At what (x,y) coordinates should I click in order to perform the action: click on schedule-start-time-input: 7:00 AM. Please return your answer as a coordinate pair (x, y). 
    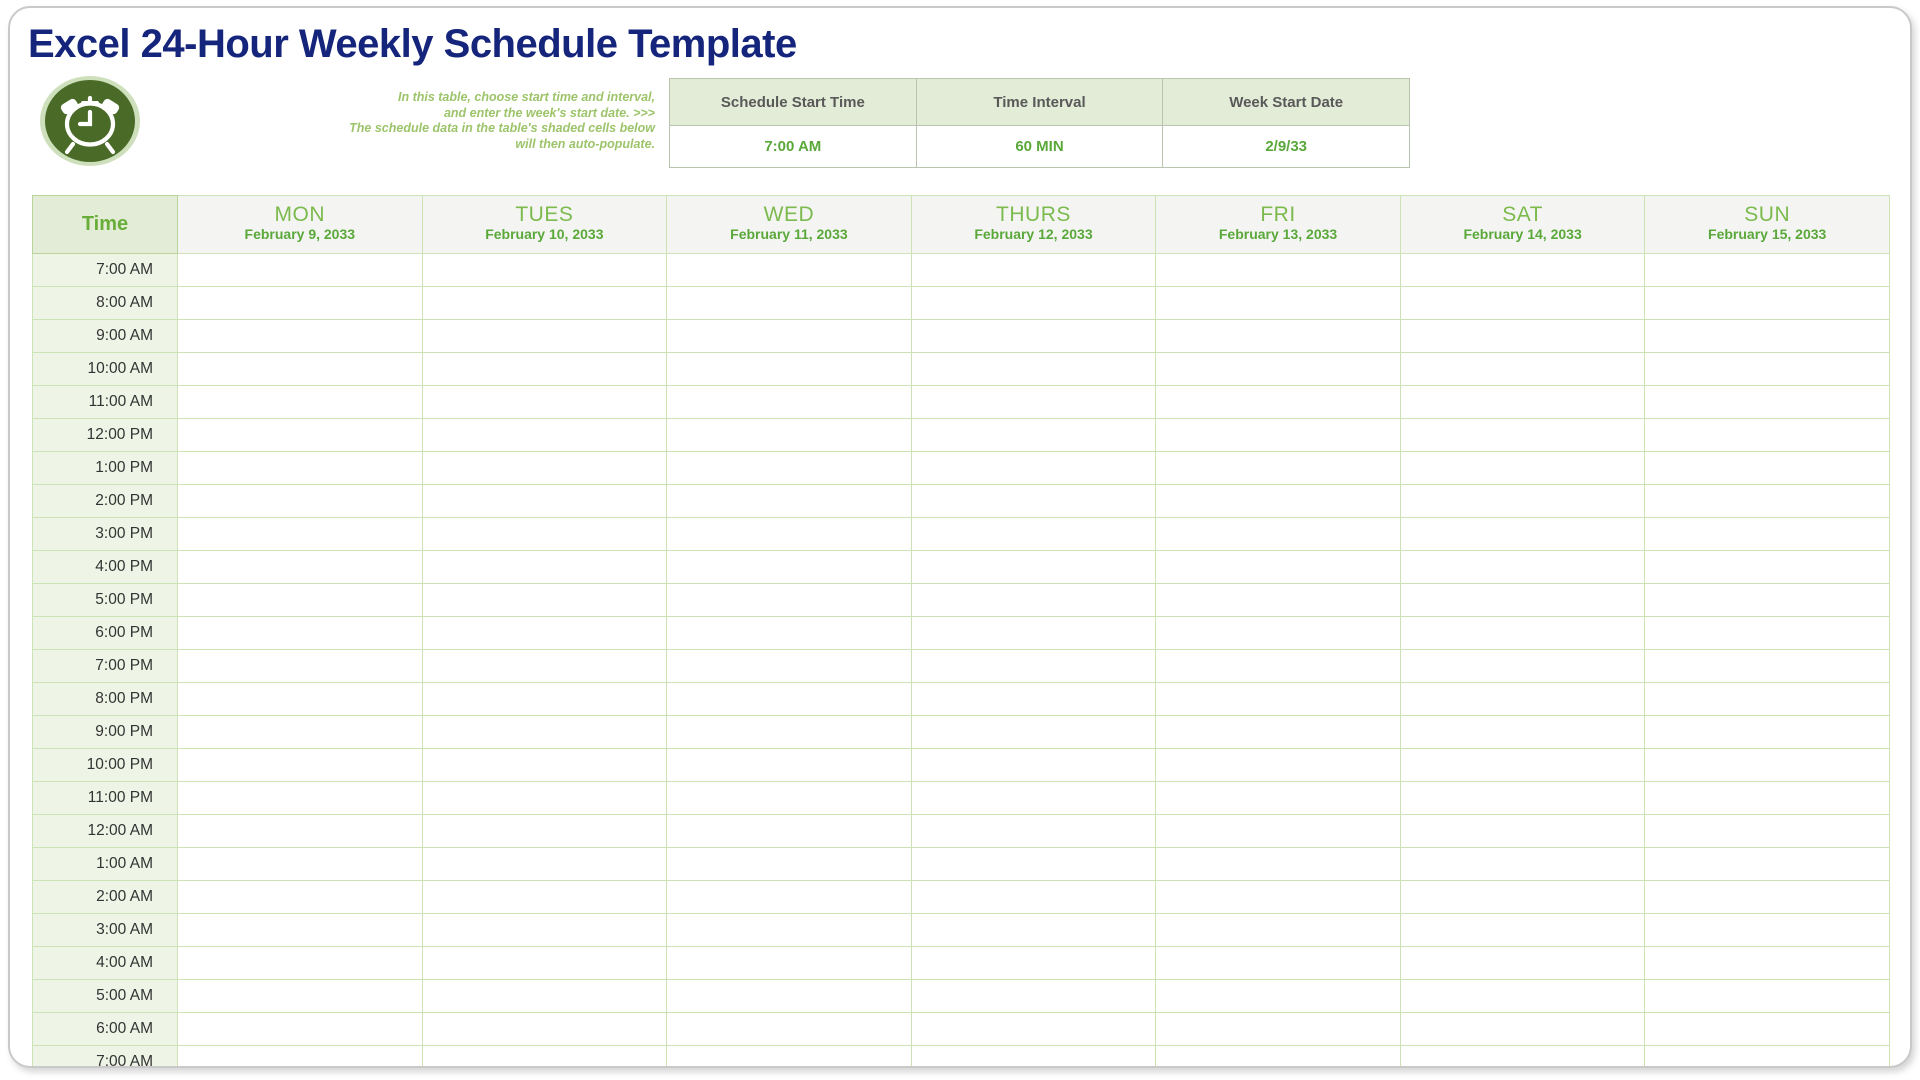
    Looking at the image, I should click on (793, 146).